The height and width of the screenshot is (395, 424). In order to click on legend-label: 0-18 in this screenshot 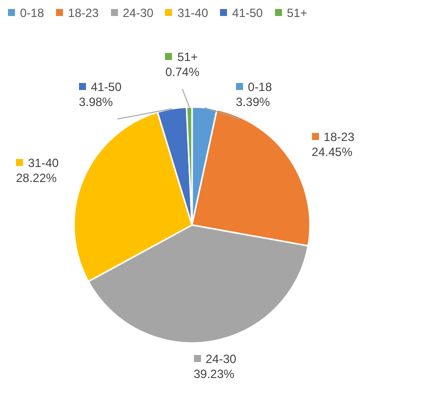, I will do `click(260, 87)`.